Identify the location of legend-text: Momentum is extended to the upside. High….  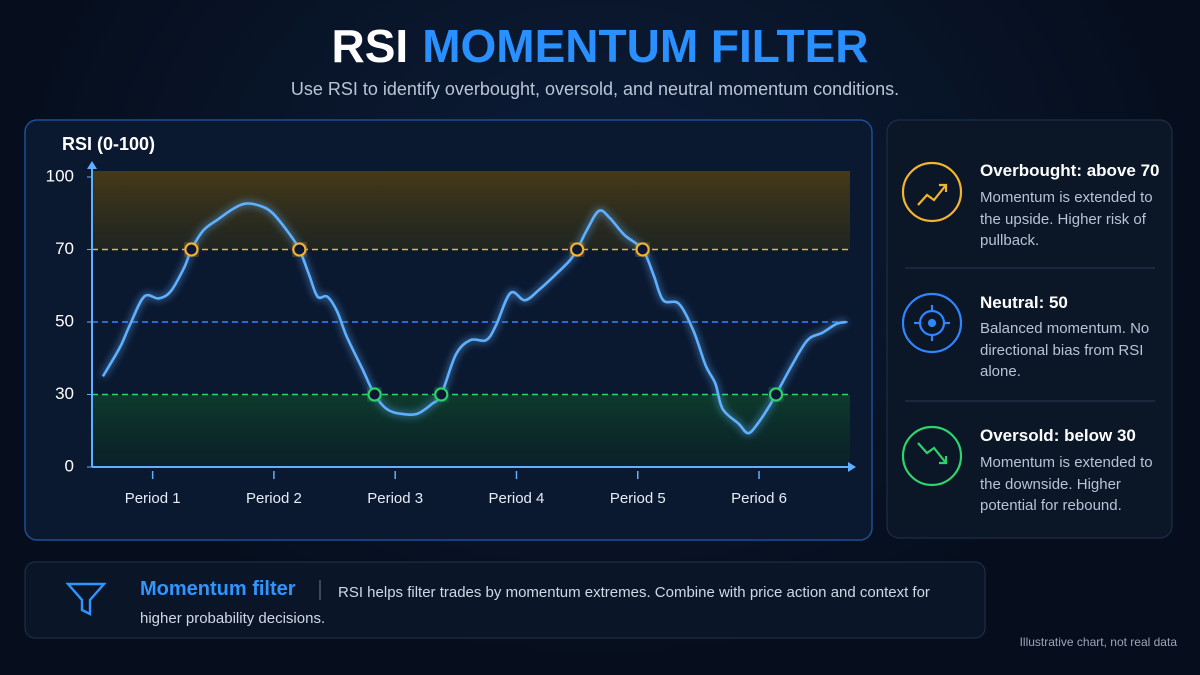
(1066, 219).